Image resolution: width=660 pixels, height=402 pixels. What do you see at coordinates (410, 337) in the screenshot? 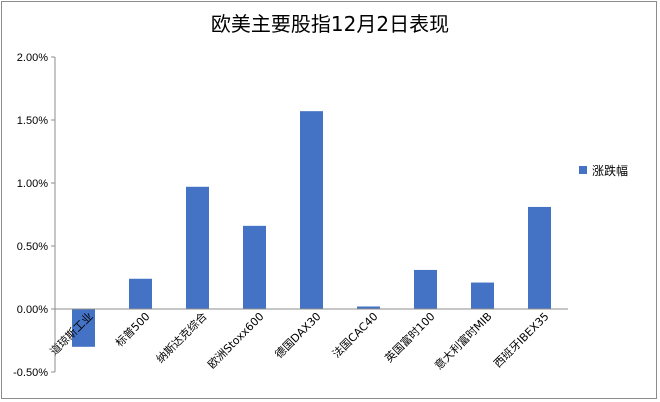
I see `x-category-label: 英国富时100` at bounding box center [410, 337].